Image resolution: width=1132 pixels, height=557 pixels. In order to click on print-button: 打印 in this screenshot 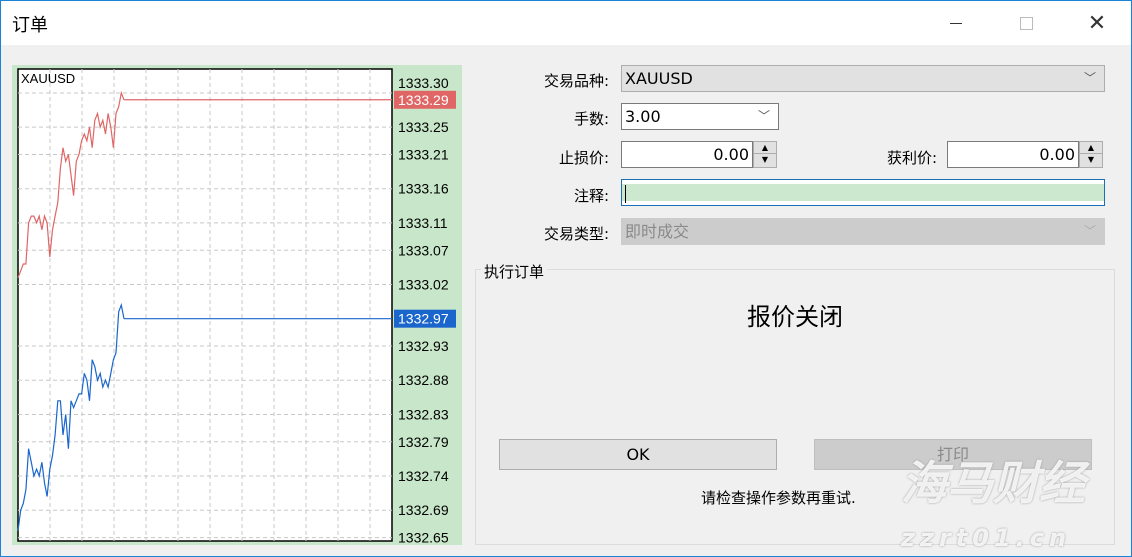, I will do `click(953, 454)`.